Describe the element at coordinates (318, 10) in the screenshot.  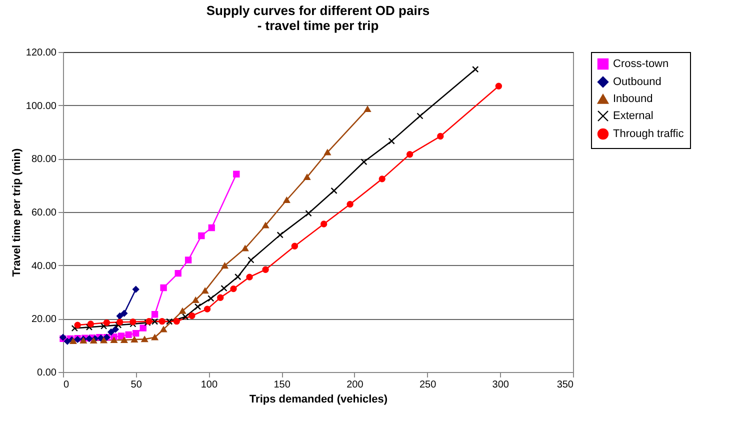
I see `text: Supply curves for different OD pairs` at that location.